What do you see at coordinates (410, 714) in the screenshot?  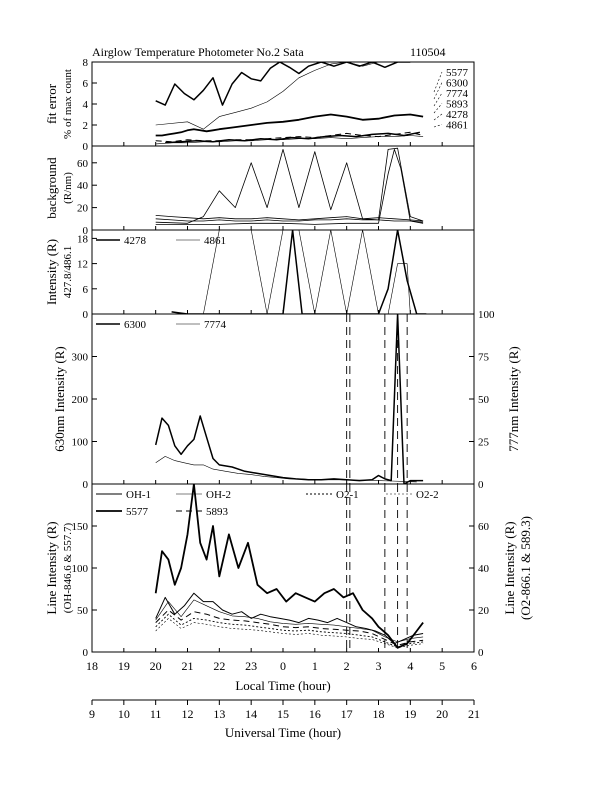 I see `ut-tick-label: 19` at bounding box center [410, 714].